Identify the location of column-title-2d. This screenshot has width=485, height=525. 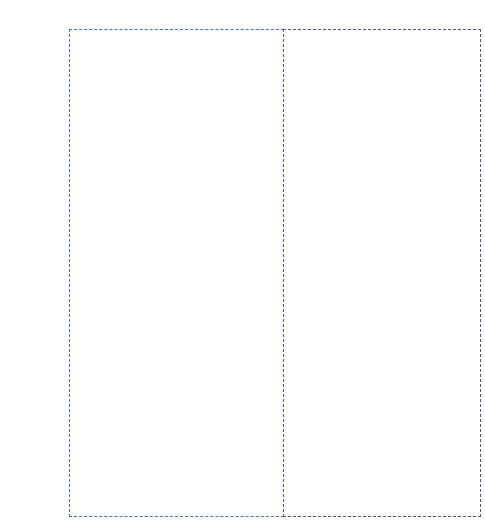
(382, 13).